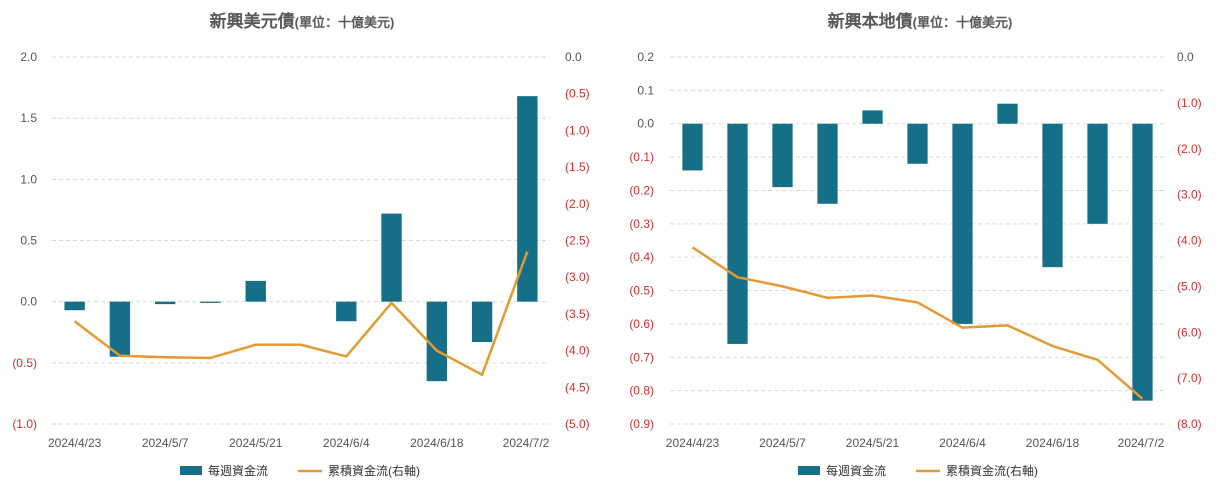  Describe the element at coordinates (645, 90) in the screenshot. I see `y-left-tick-label: 0.1` at that location.